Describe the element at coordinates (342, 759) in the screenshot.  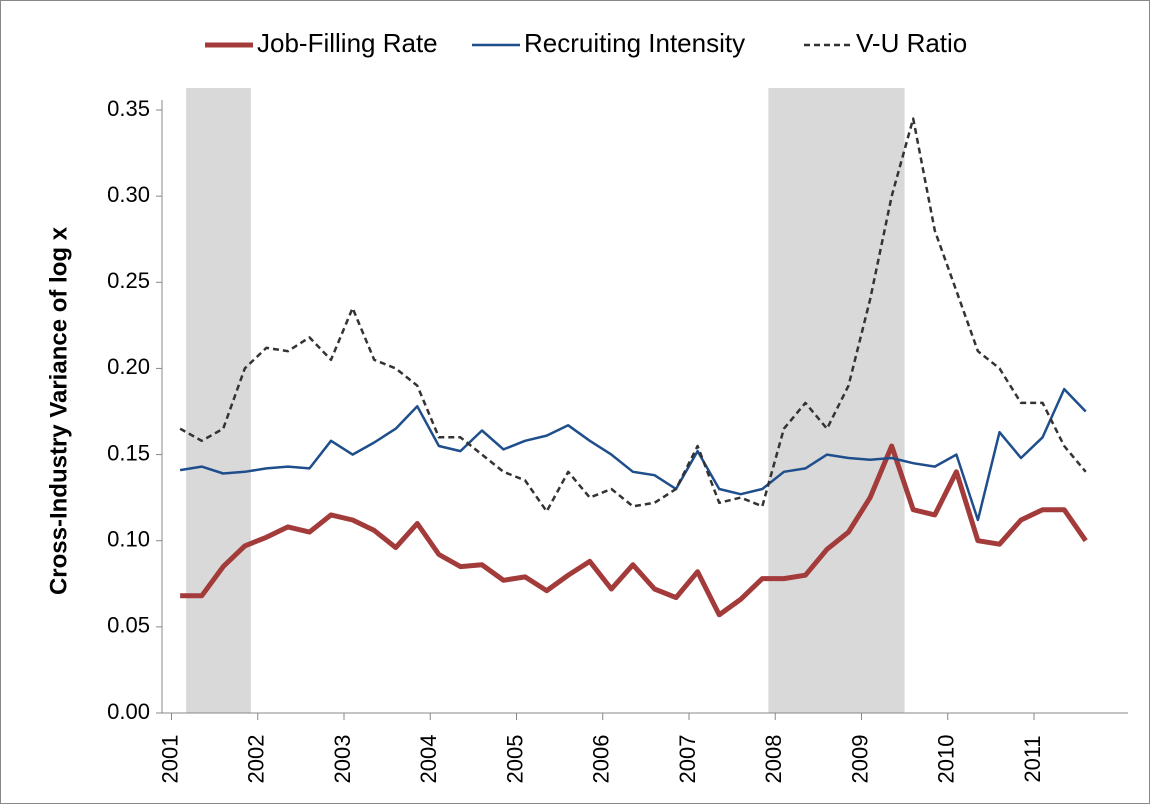
I see `x-tick-label: 2003` at that location.